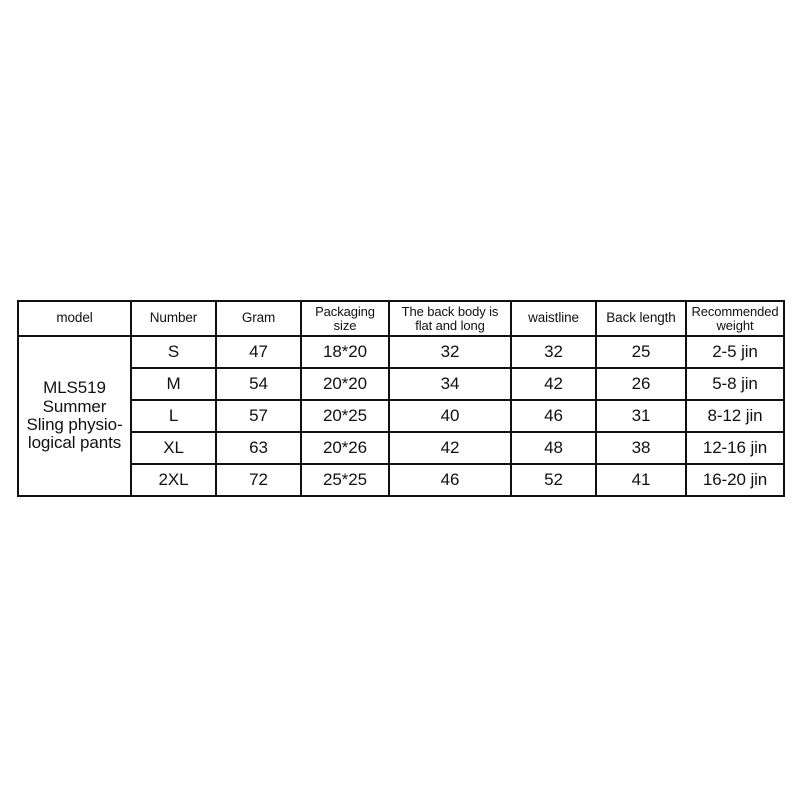 The image size is (800, 800). What do you see at coordinates (74, 318) in the screenshot?
I see `column-header-model: model` at bounding box center [74, 318].